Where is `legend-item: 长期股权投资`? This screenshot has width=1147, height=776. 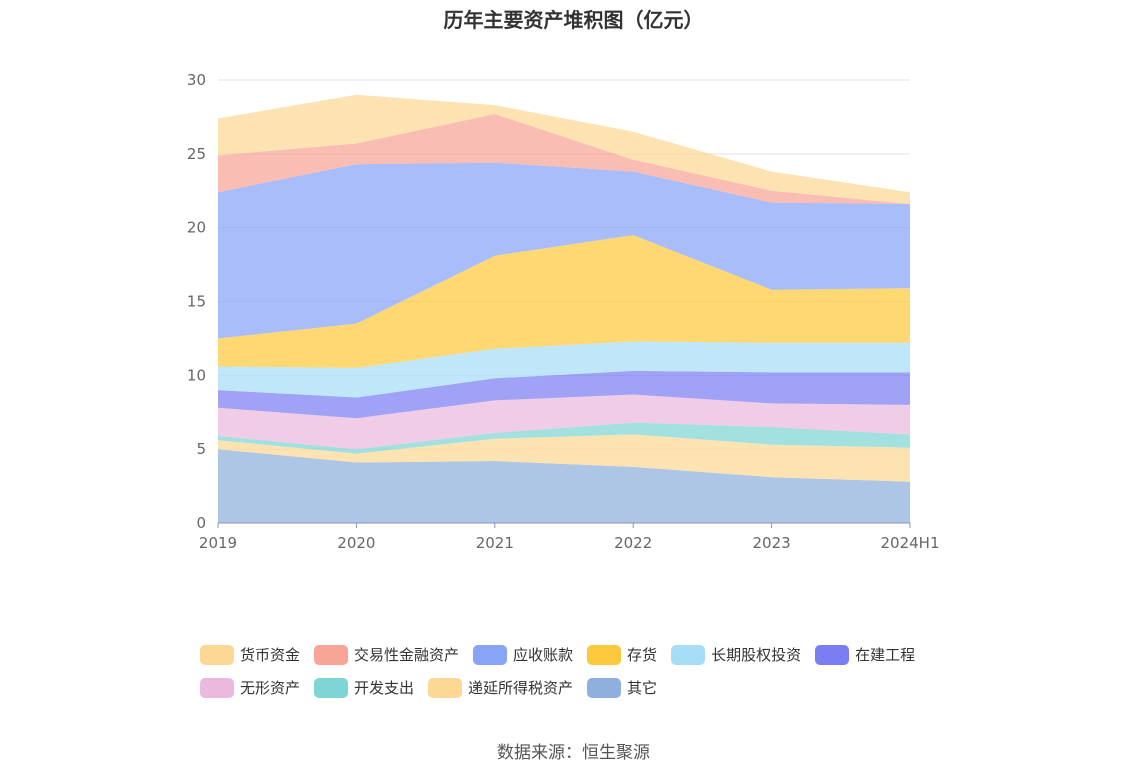
legend-item: 长期股权投资 is located at coordinates (736, 654).